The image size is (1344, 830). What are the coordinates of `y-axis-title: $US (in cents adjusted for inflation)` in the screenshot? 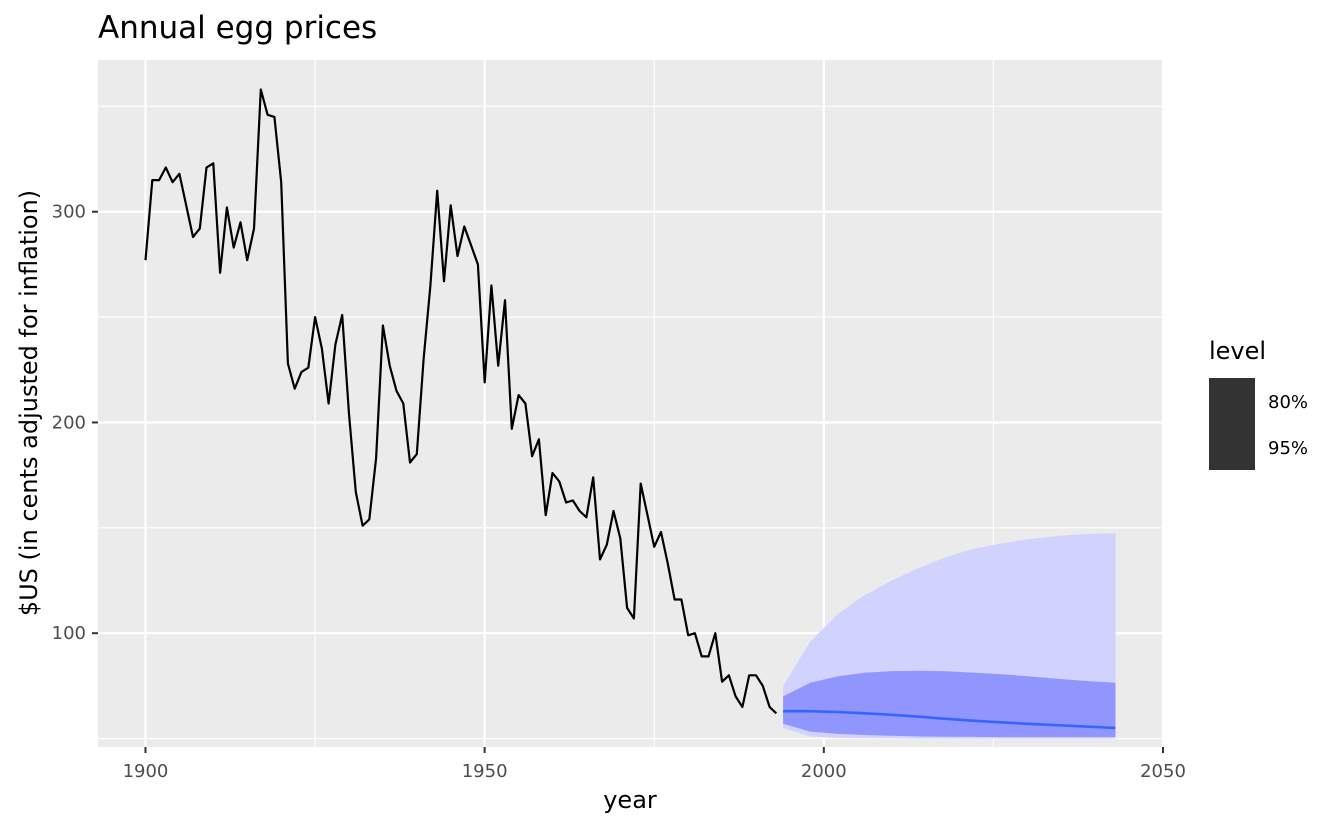 It's located at (29, 403).